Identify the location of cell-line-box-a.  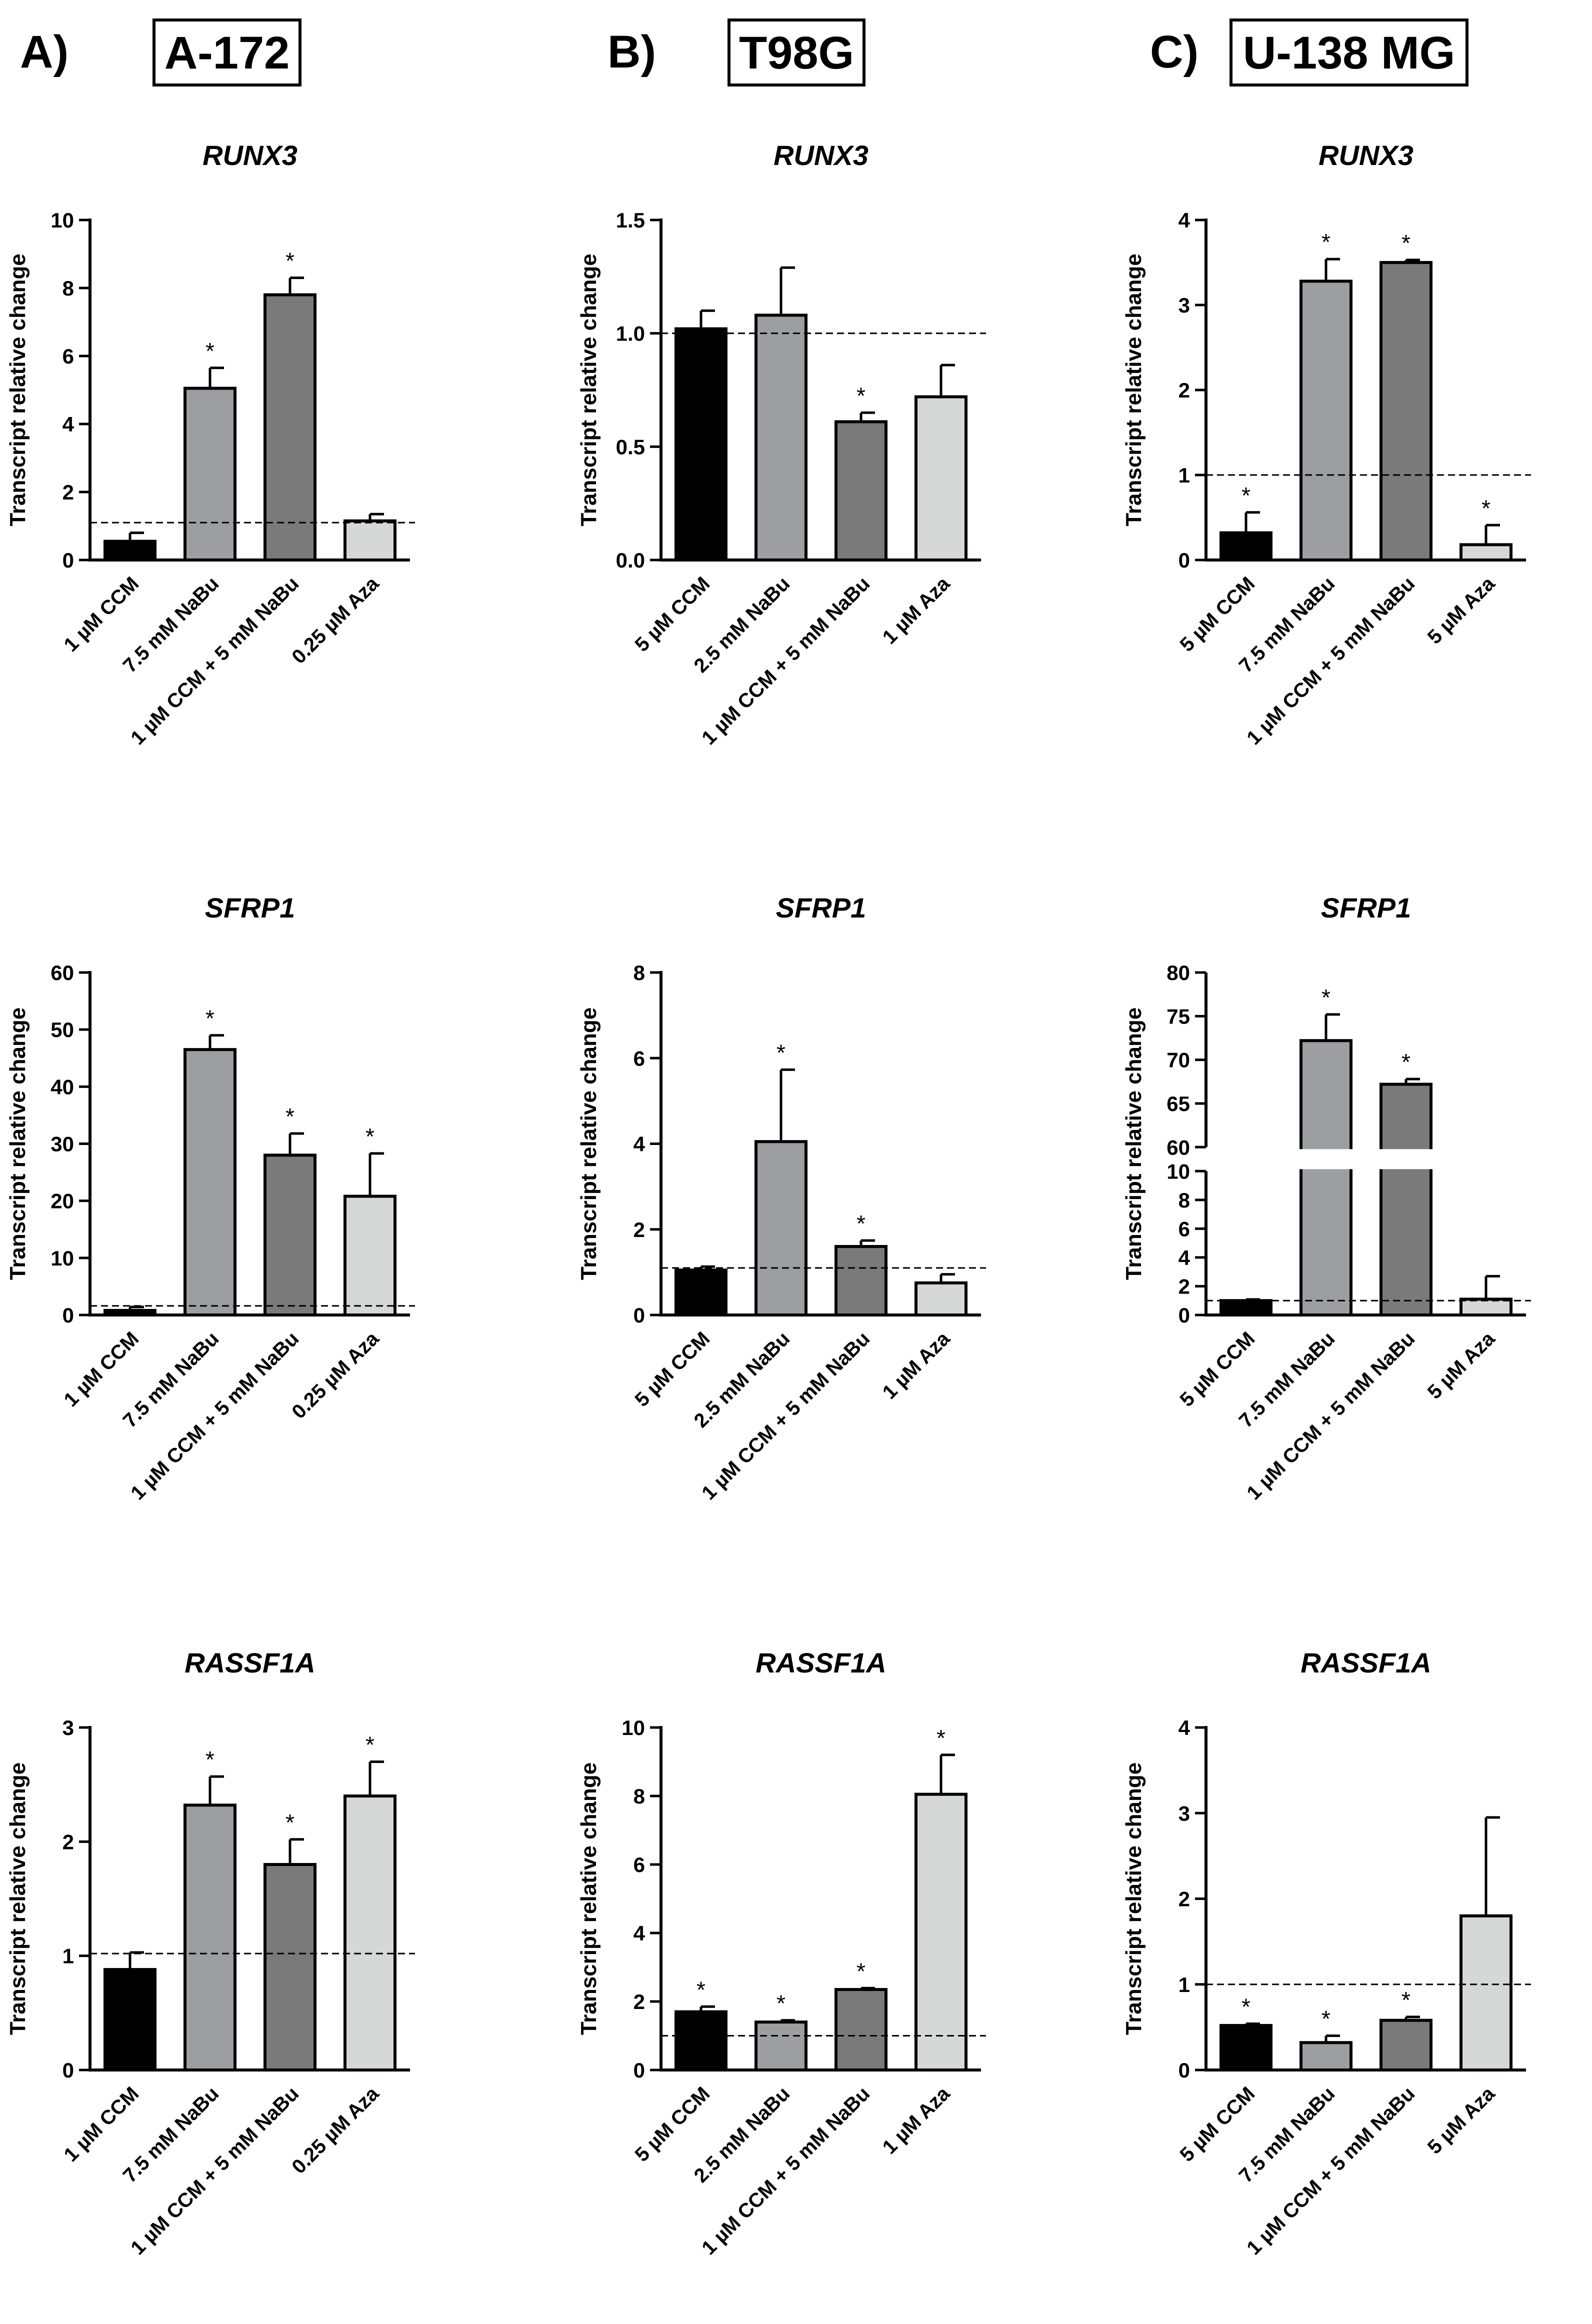
(227, 52).